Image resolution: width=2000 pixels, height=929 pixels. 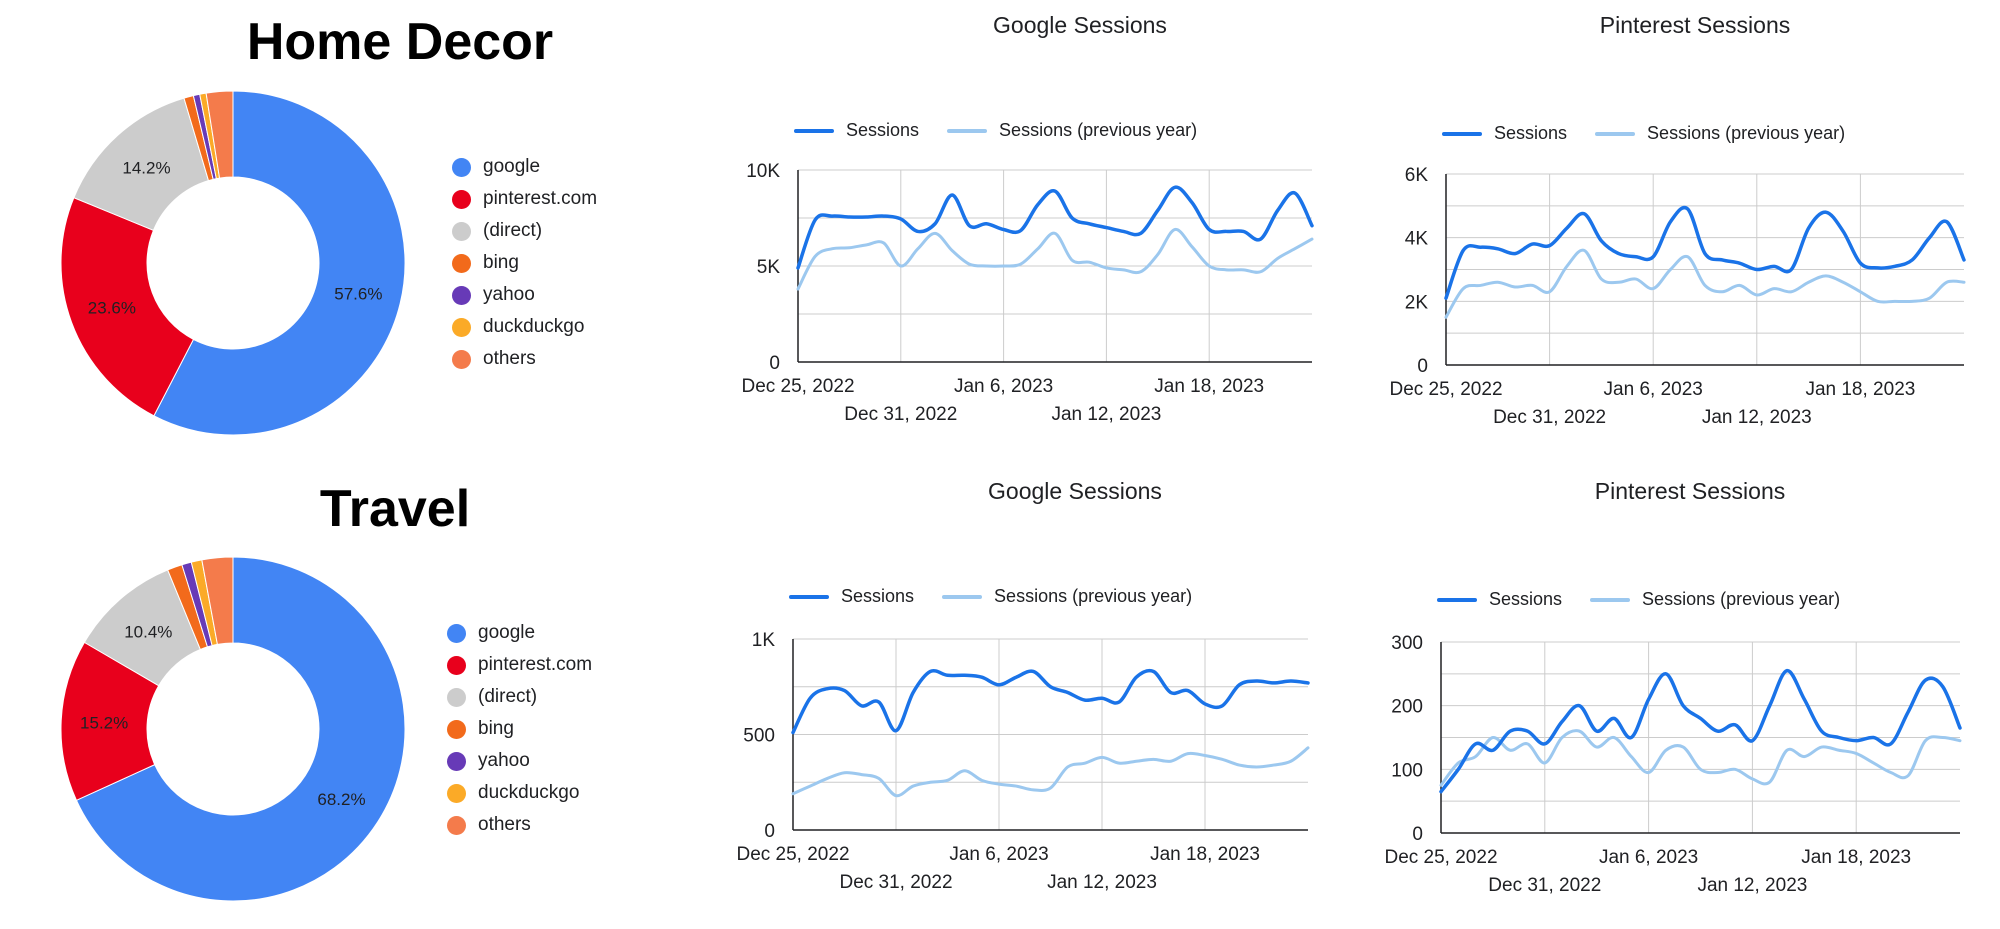 What do you see at coordinates (1075, 491) in the screenshot?
I see `travel-google-title: Google Sessions` at bounding box center [1075, 491].